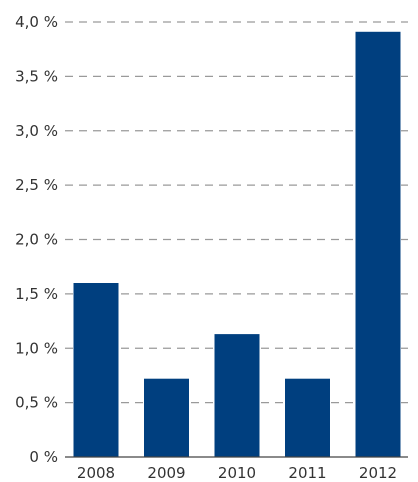 The image size is (418, 482). Describe the element at coordinates (36, 131) in the screenshot. I see `y-tick-label: 3,0 %` at that location.